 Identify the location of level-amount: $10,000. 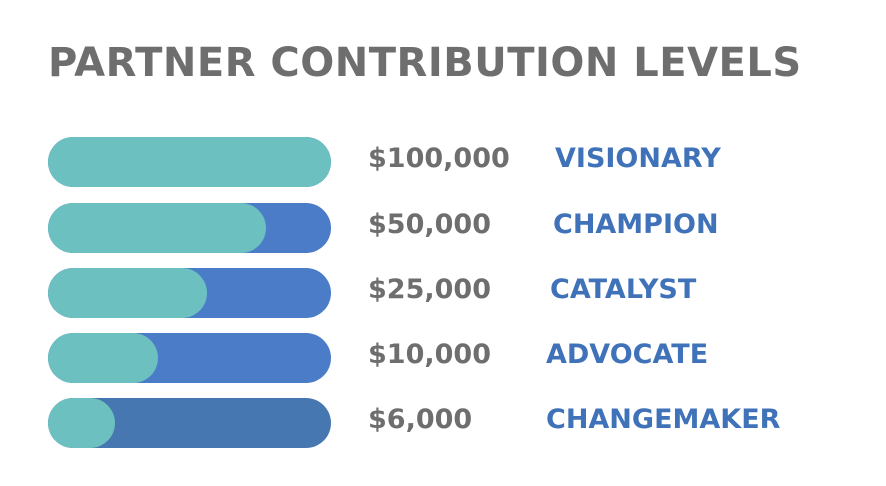
(429, 354).